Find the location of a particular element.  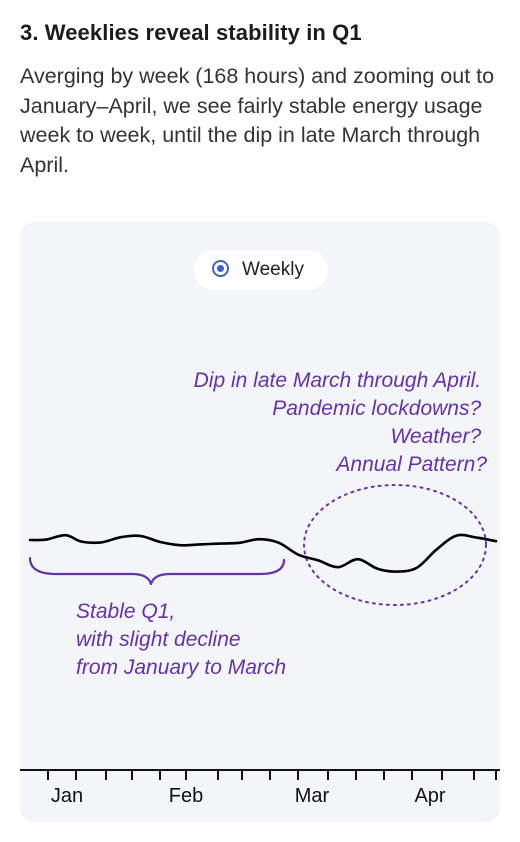

weekly-toggle: Weekly is located at coordinates (261, 270).